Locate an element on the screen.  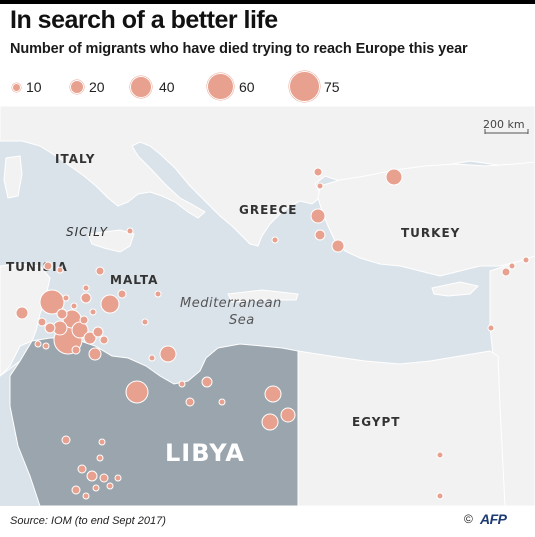
label-sicily: SICILY is located at coordinates (87, 232).